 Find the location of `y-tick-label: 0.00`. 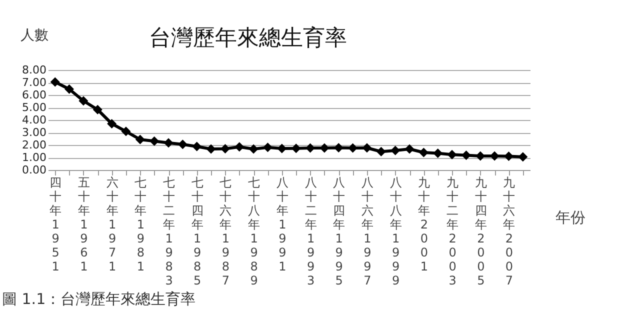

y-tick-label: 0.00 is located at coordinates (34, 170).